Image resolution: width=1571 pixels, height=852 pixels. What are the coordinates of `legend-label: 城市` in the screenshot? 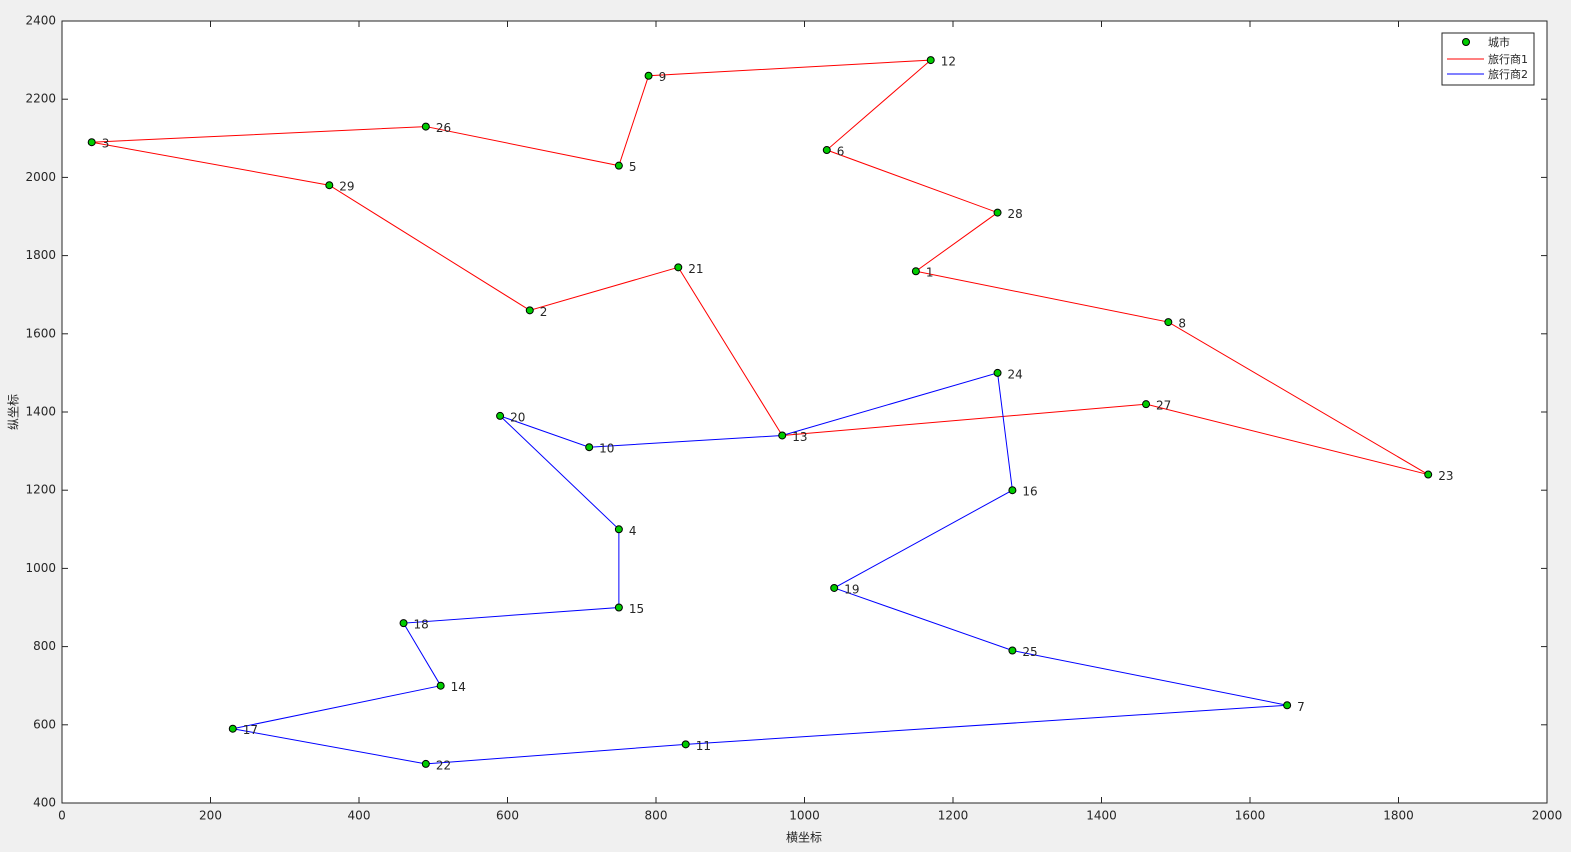 It's located at (1499, 42).